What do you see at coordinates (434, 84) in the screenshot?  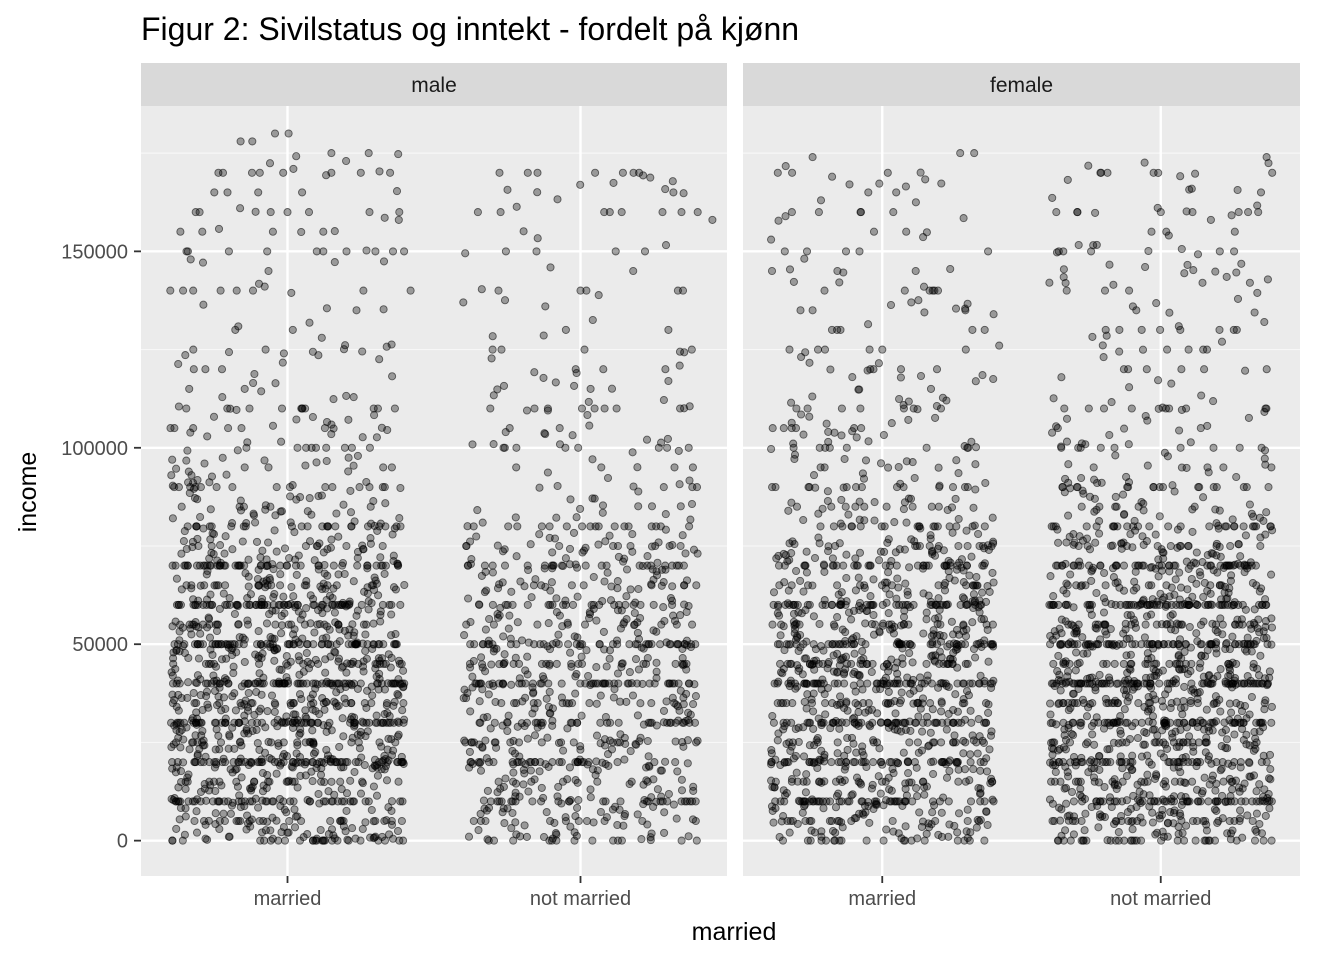 I see `facet-strip-male` at bounding box center [434, 84].